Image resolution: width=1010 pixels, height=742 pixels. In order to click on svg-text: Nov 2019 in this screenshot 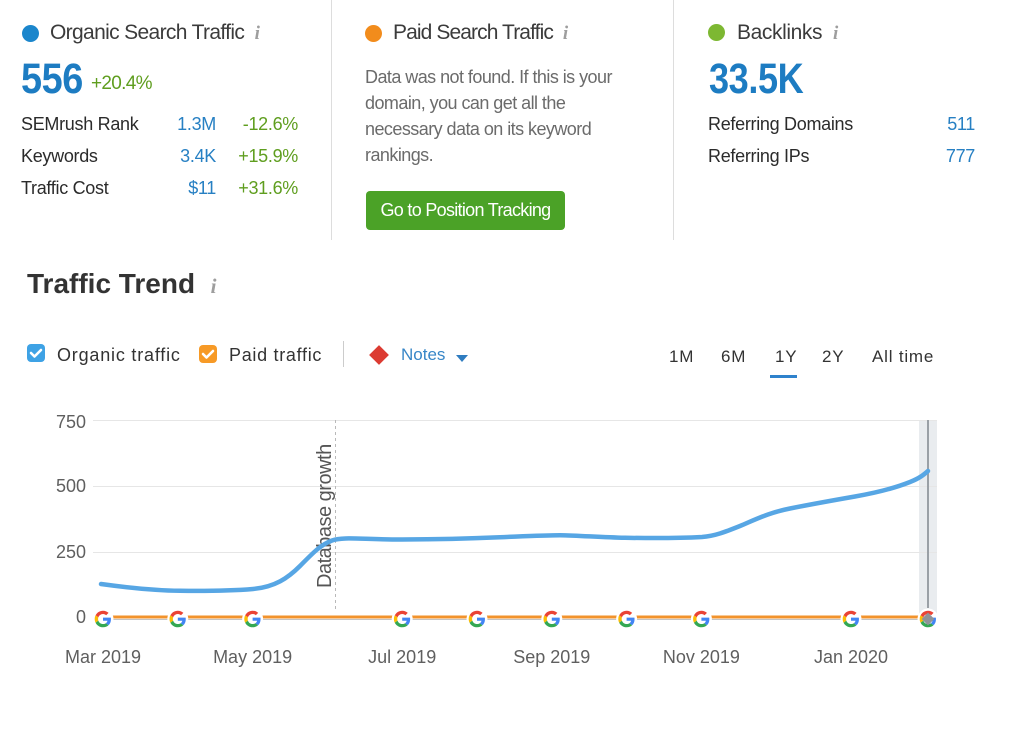, I will do `click(701, 657)`.